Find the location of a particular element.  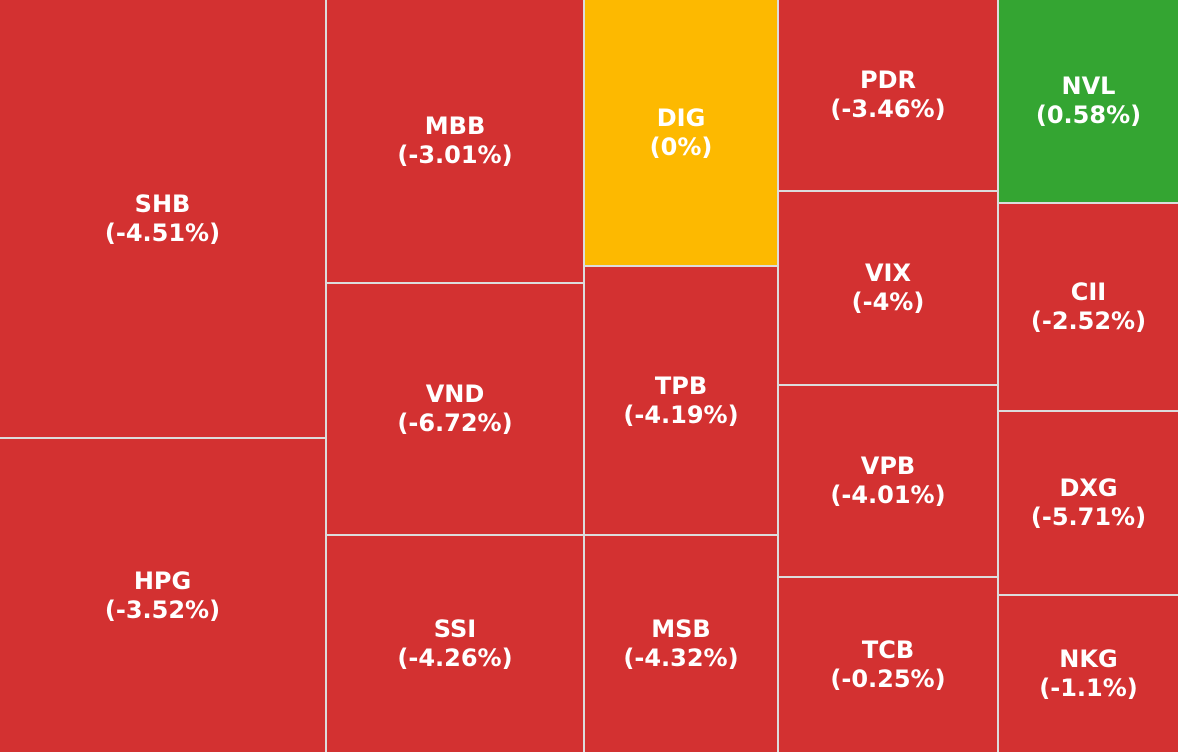

tile: VIX (-4%) is located at coordinates (888, 288).